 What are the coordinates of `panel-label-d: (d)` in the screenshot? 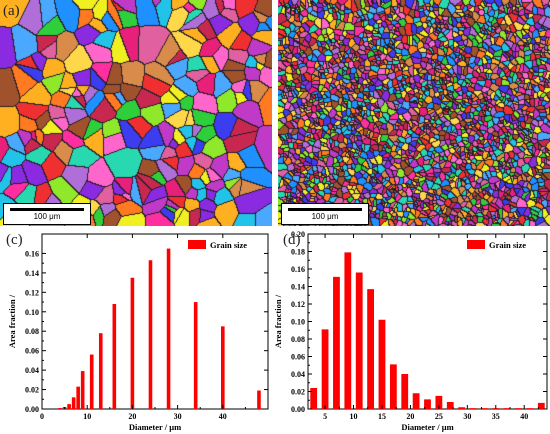 It's located at (292, 240).